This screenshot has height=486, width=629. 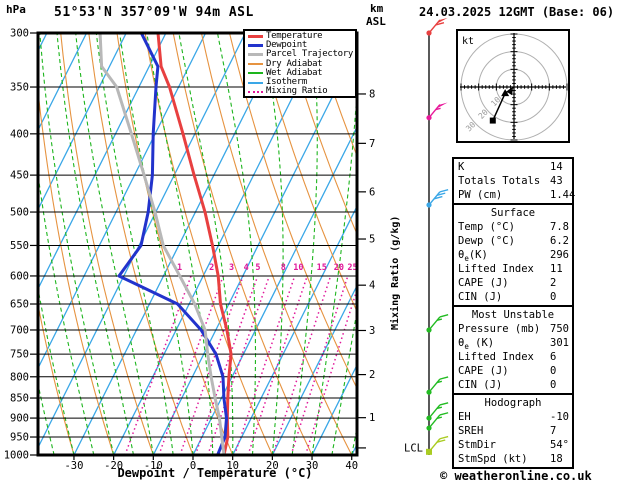 What do you see at coordinates (468, 41) in the screenshot?
I see `hodograph-unit-label: kt` at bounding box center [468, 41].